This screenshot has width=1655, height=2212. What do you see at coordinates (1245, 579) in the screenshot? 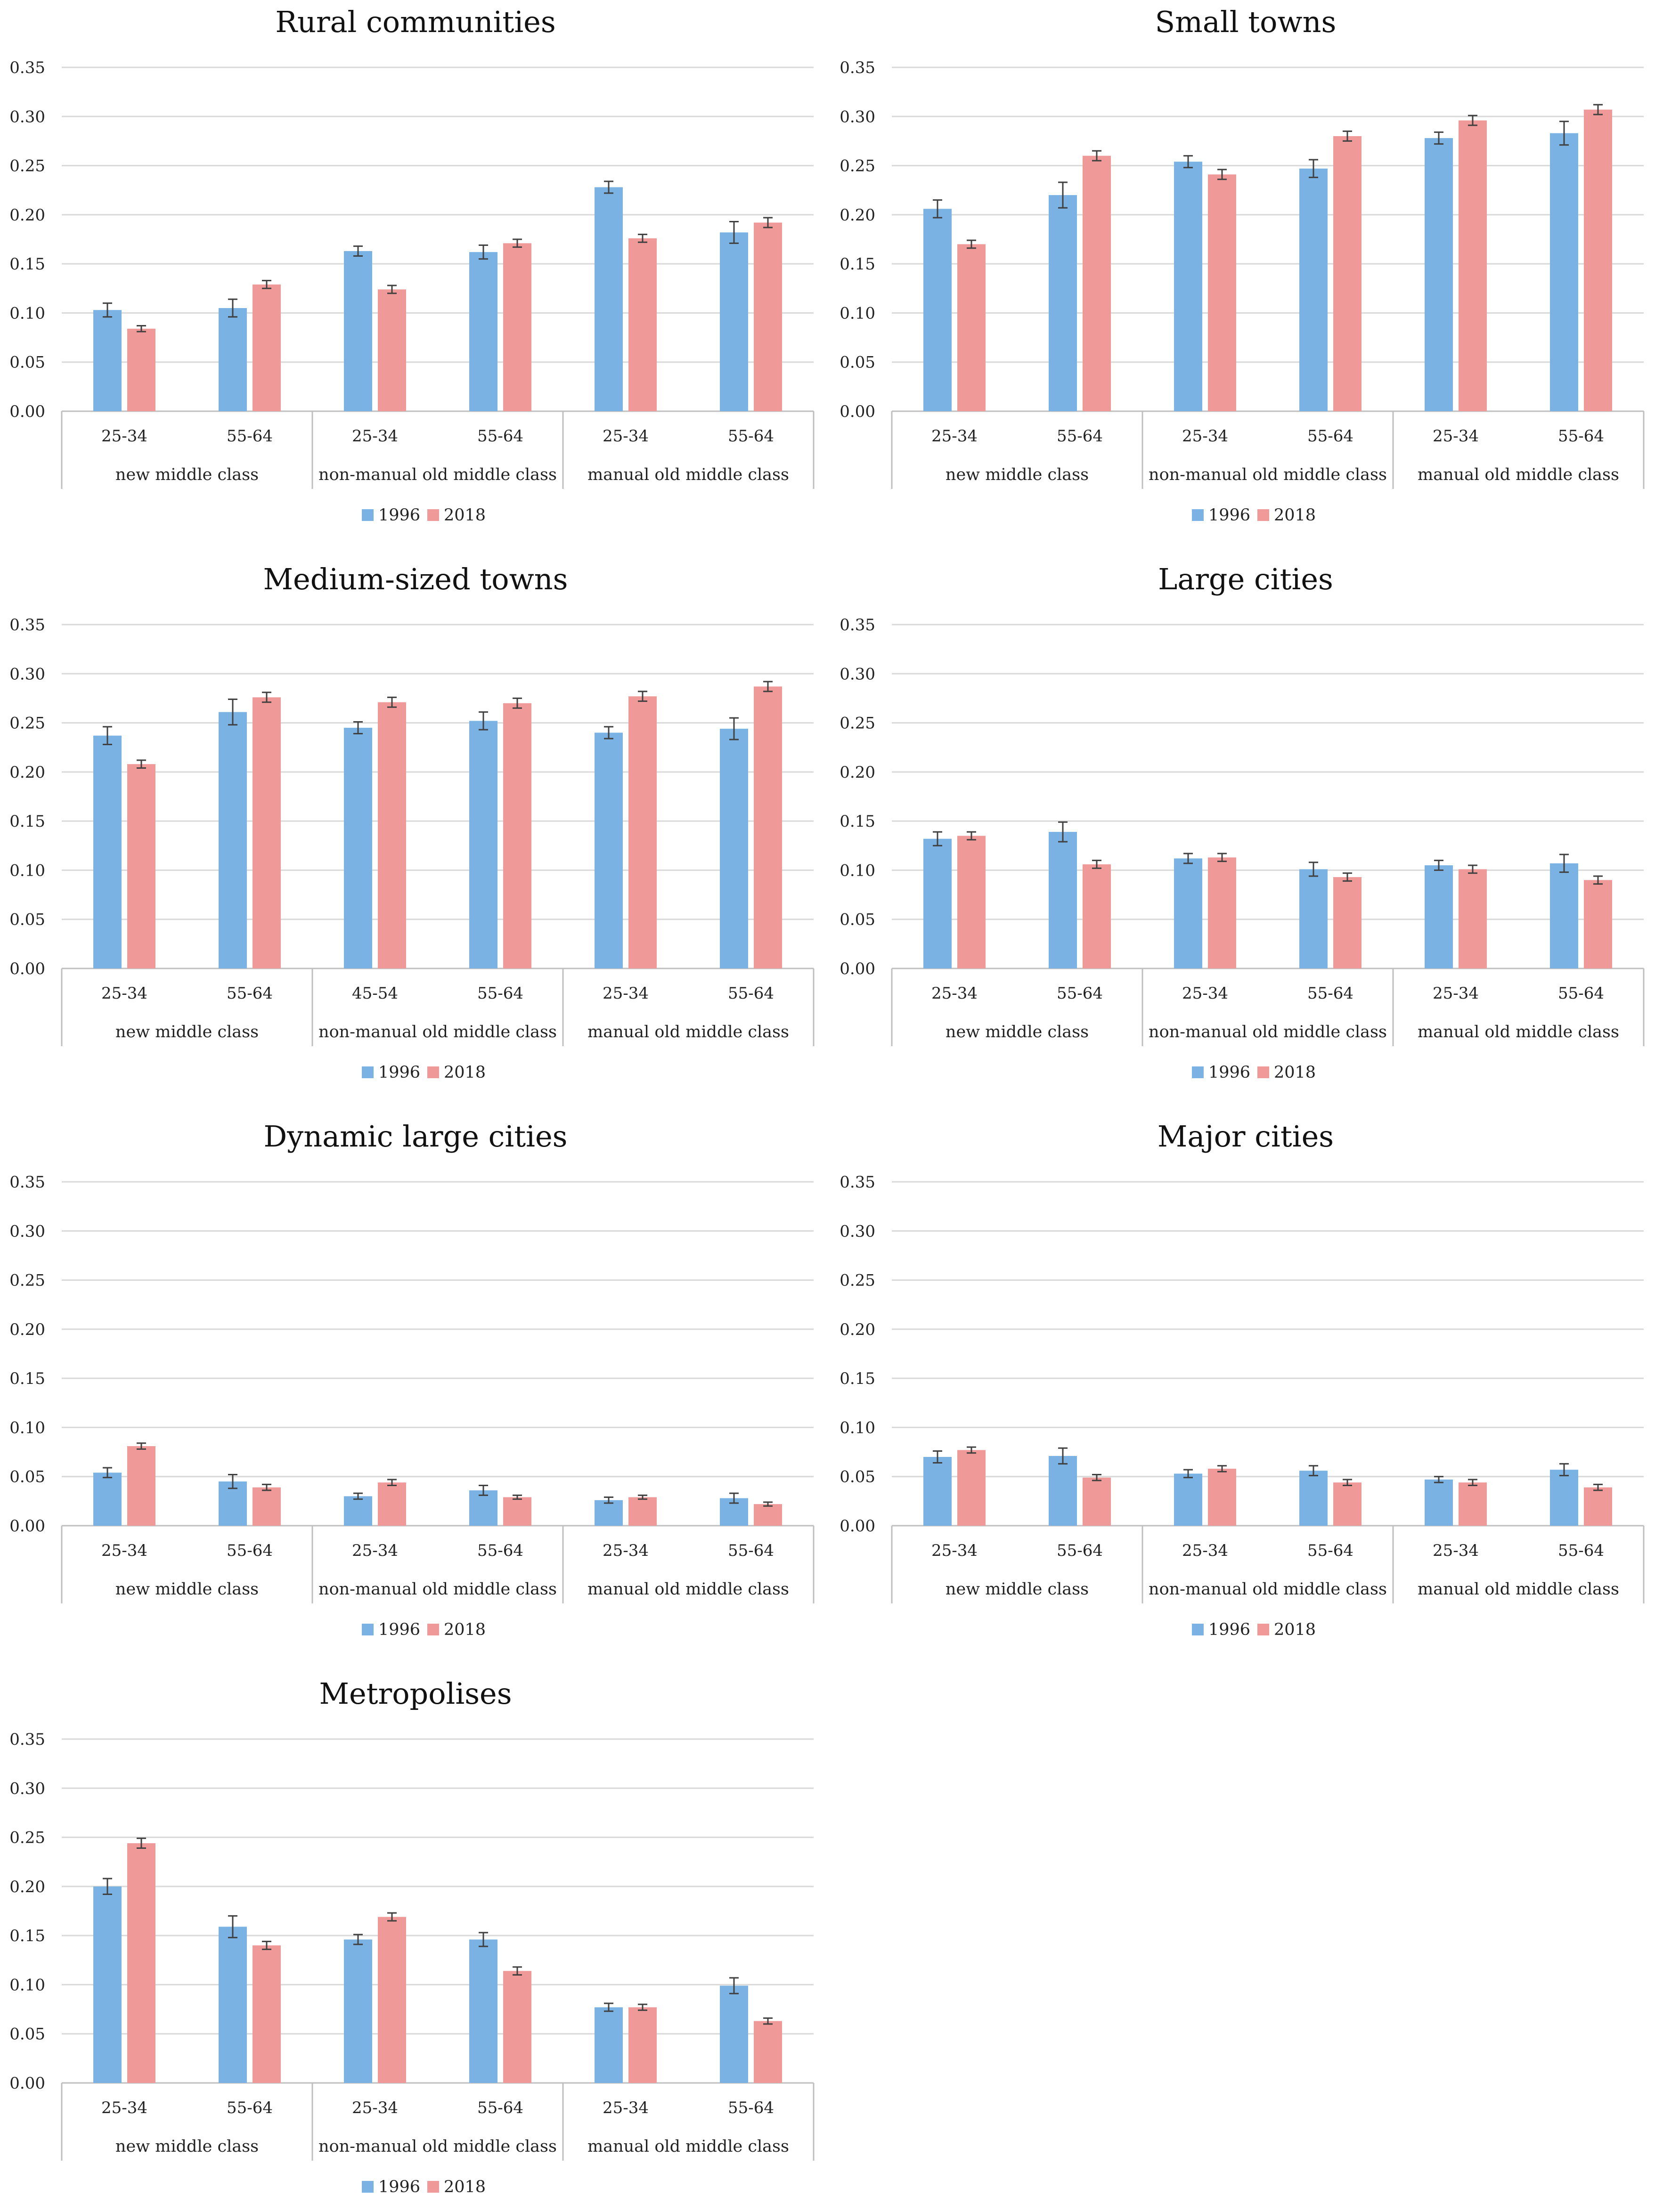
I see `chart-title: Large cities` at bounding box center [1245, 579].